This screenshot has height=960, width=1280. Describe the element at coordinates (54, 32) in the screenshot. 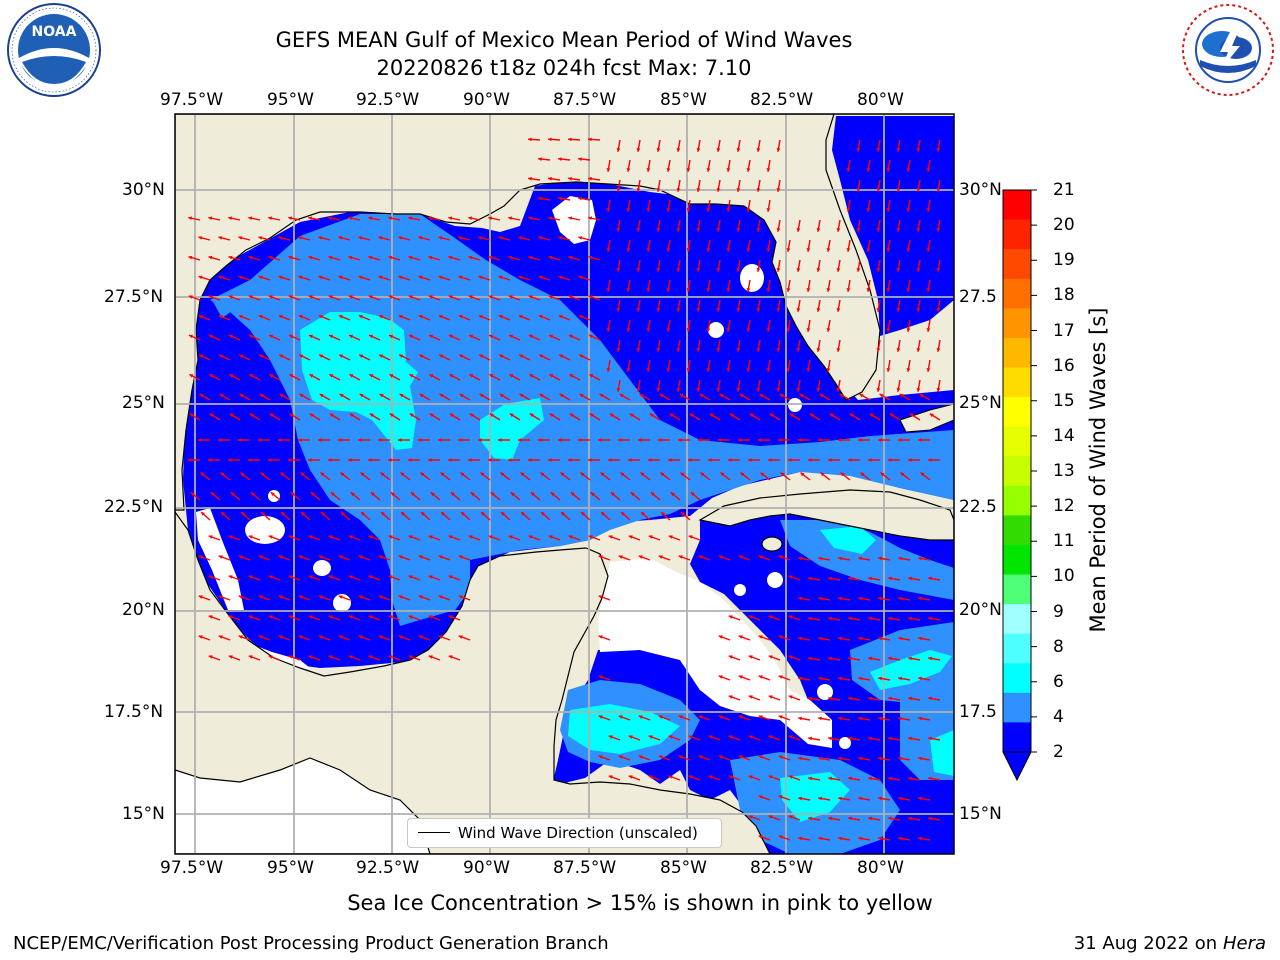

I see `noaa-wordmark: NOAA` at that location.